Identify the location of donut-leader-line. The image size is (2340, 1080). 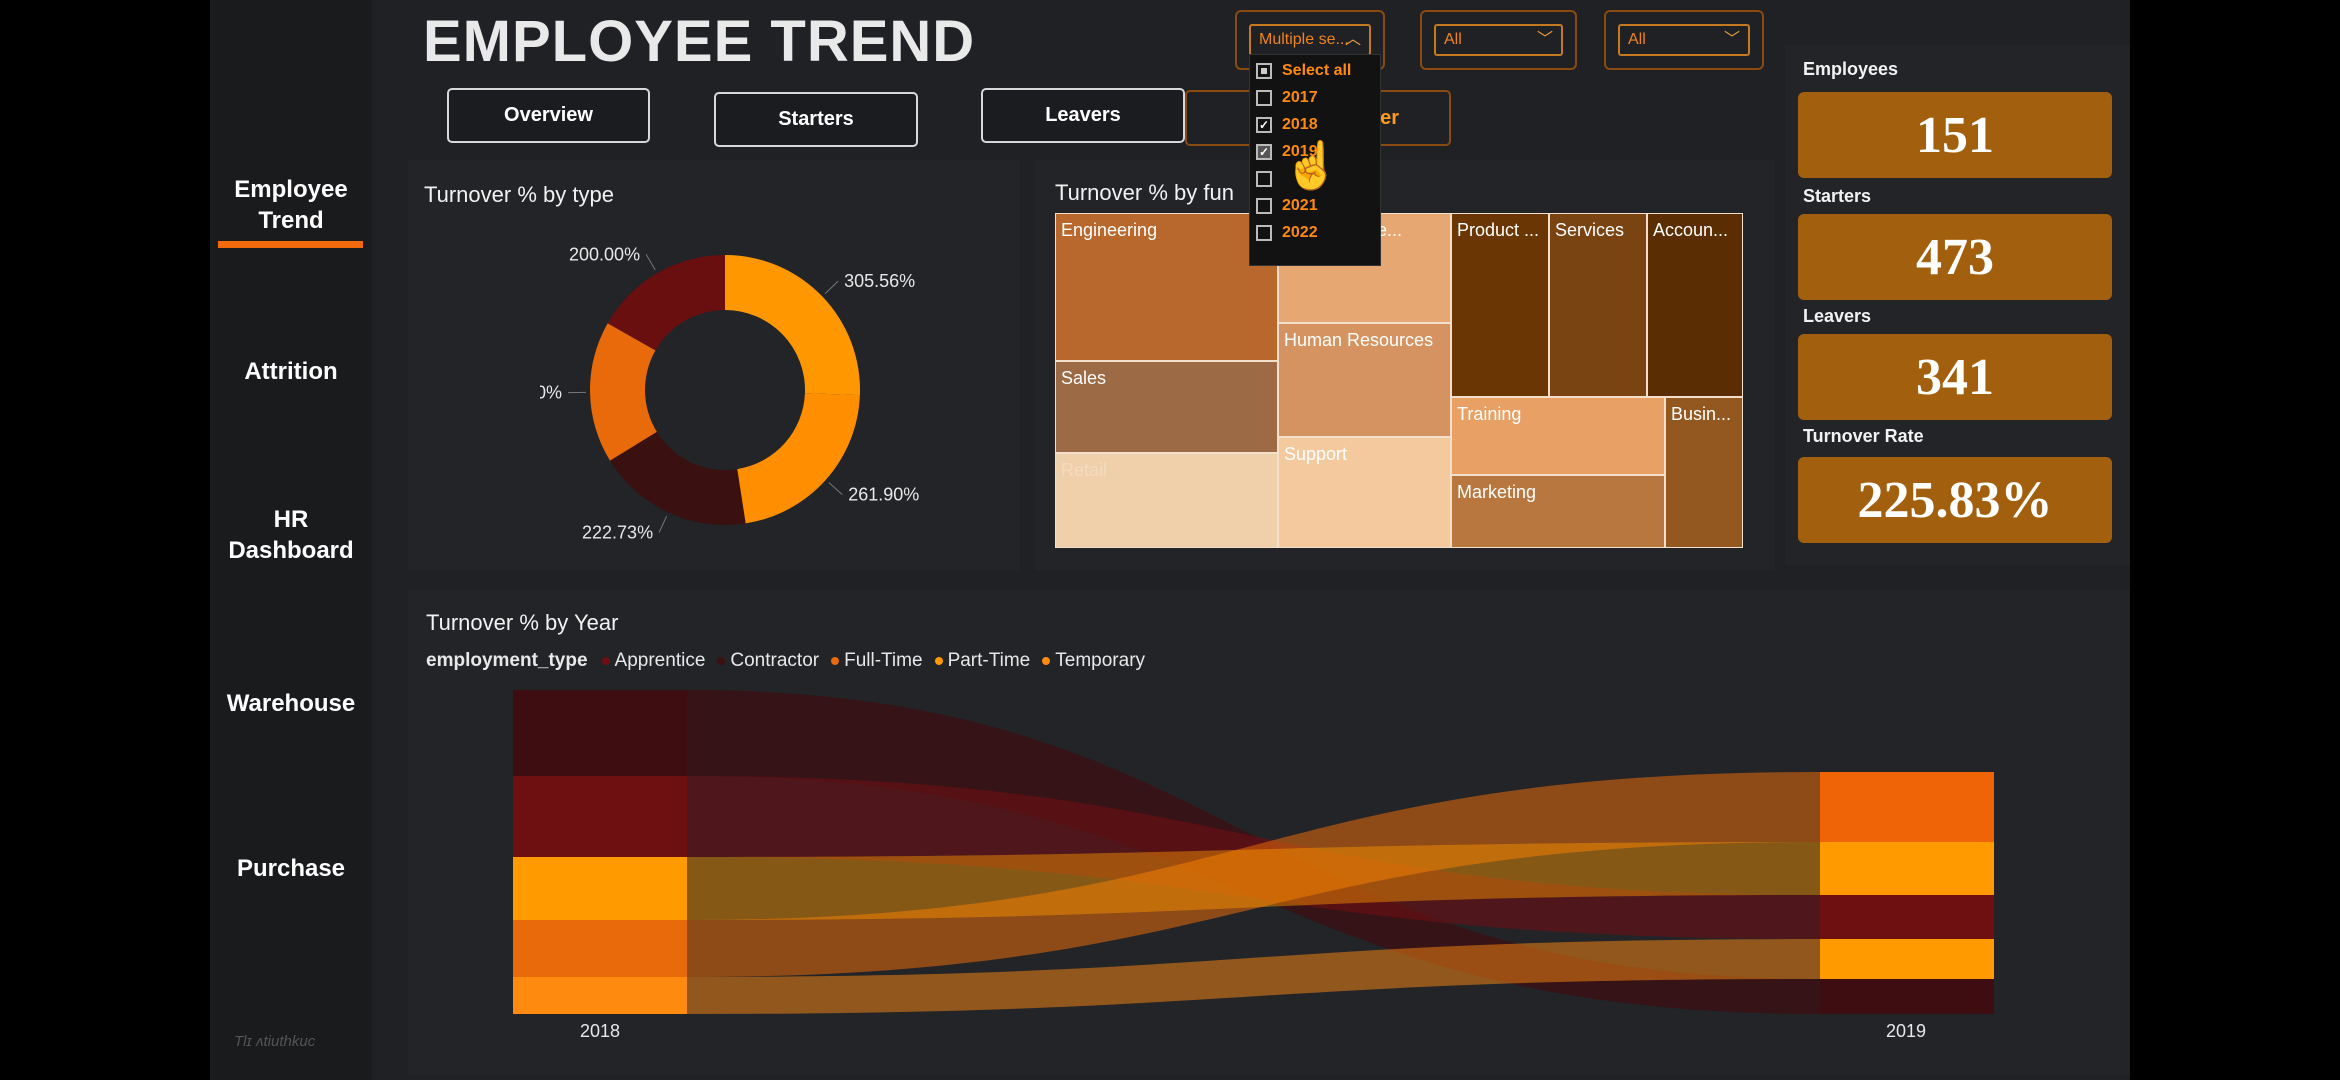
(835, 488).